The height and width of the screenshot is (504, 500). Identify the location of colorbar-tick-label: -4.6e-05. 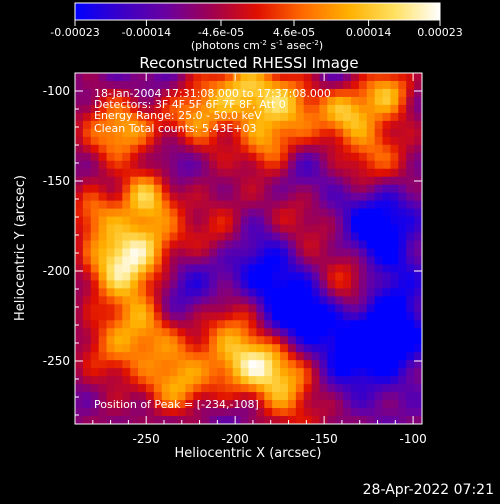
(221, 32).